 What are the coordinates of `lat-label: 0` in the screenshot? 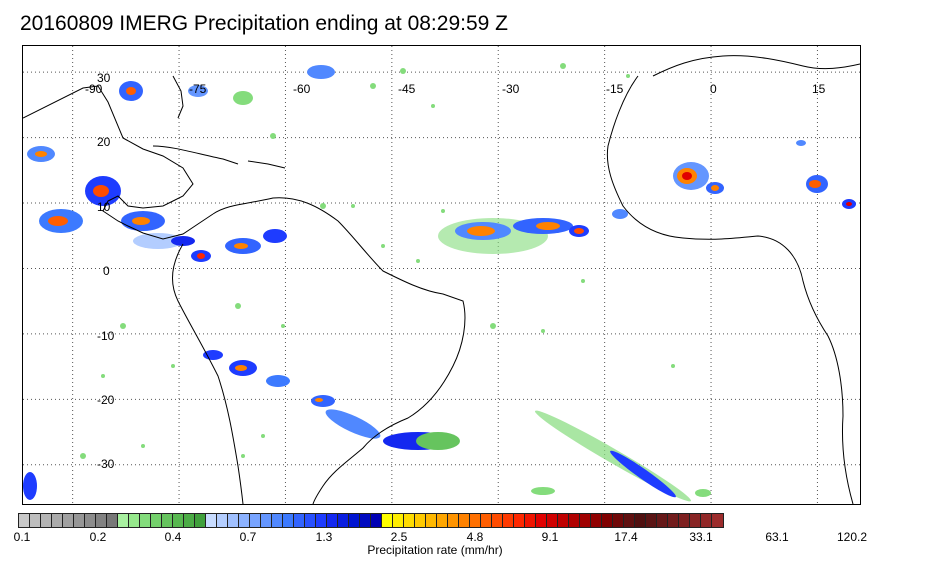 It's located at (106, 271).